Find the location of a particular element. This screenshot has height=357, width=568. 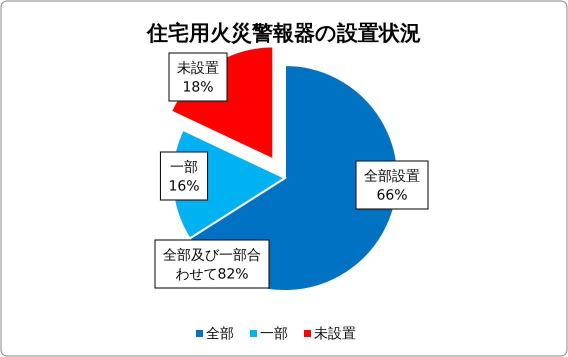

legend-label: 一部 is located at coordinates (274, 334).